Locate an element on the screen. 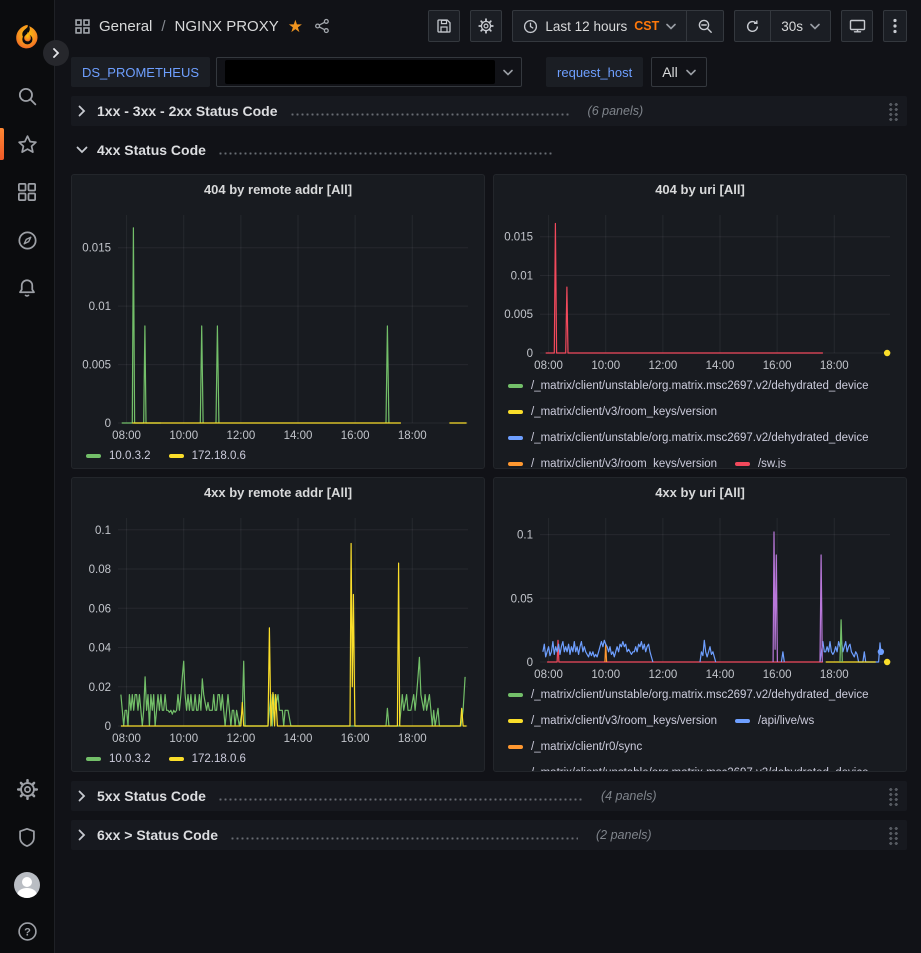 The width and height of the screenshot is (921, 953). sidebar-item-alerting is located at coordinates (27, 288).